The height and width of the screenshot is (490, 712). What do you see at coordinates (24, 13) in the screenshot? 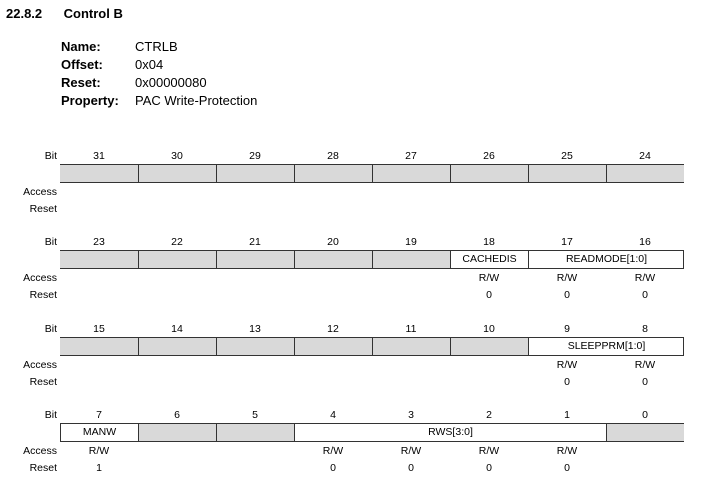
I see `section-number: 22.8.2` at bounding box center [24, 13].